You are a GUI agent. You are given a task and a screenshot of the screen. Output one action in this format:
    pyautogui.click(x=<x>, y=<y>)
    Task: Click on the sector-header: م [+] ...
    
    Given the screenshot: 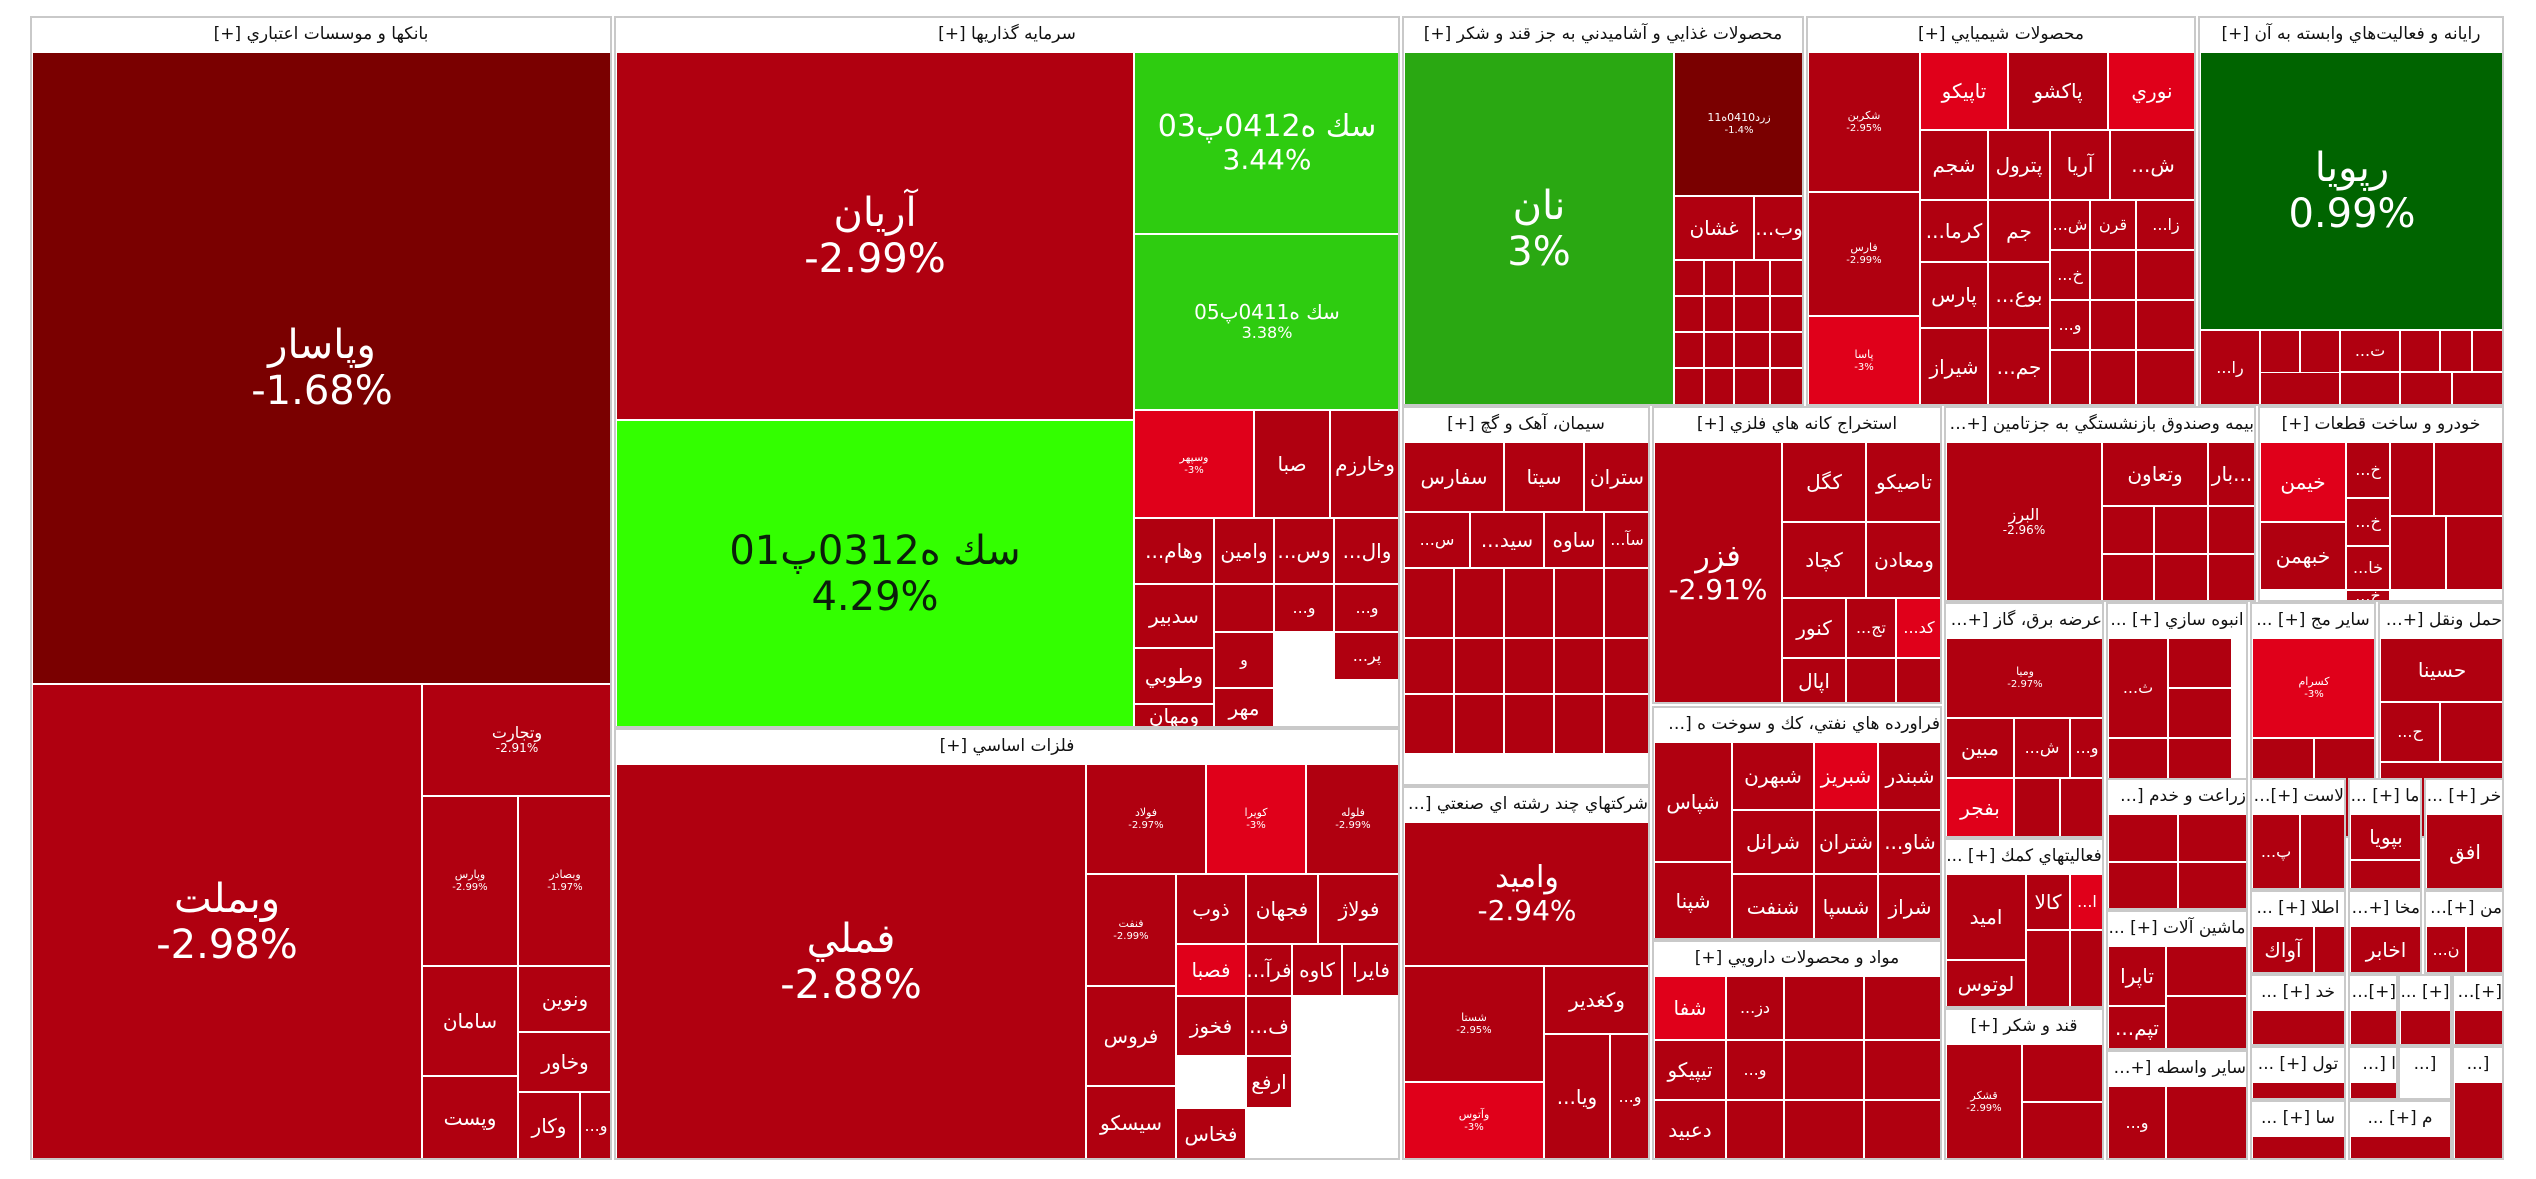 What is the action you would take?
    pyautogui.click(x=2400, y=1118)
    